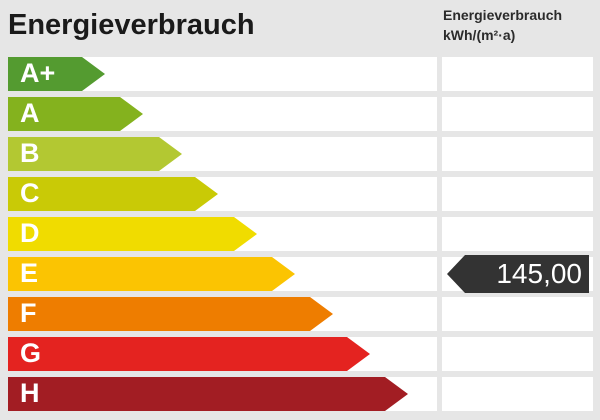 This screenshot has height=420, width=600. I want to click on unit-header: Energieverbrauch kWh/(m²·a), so click(502, 25).